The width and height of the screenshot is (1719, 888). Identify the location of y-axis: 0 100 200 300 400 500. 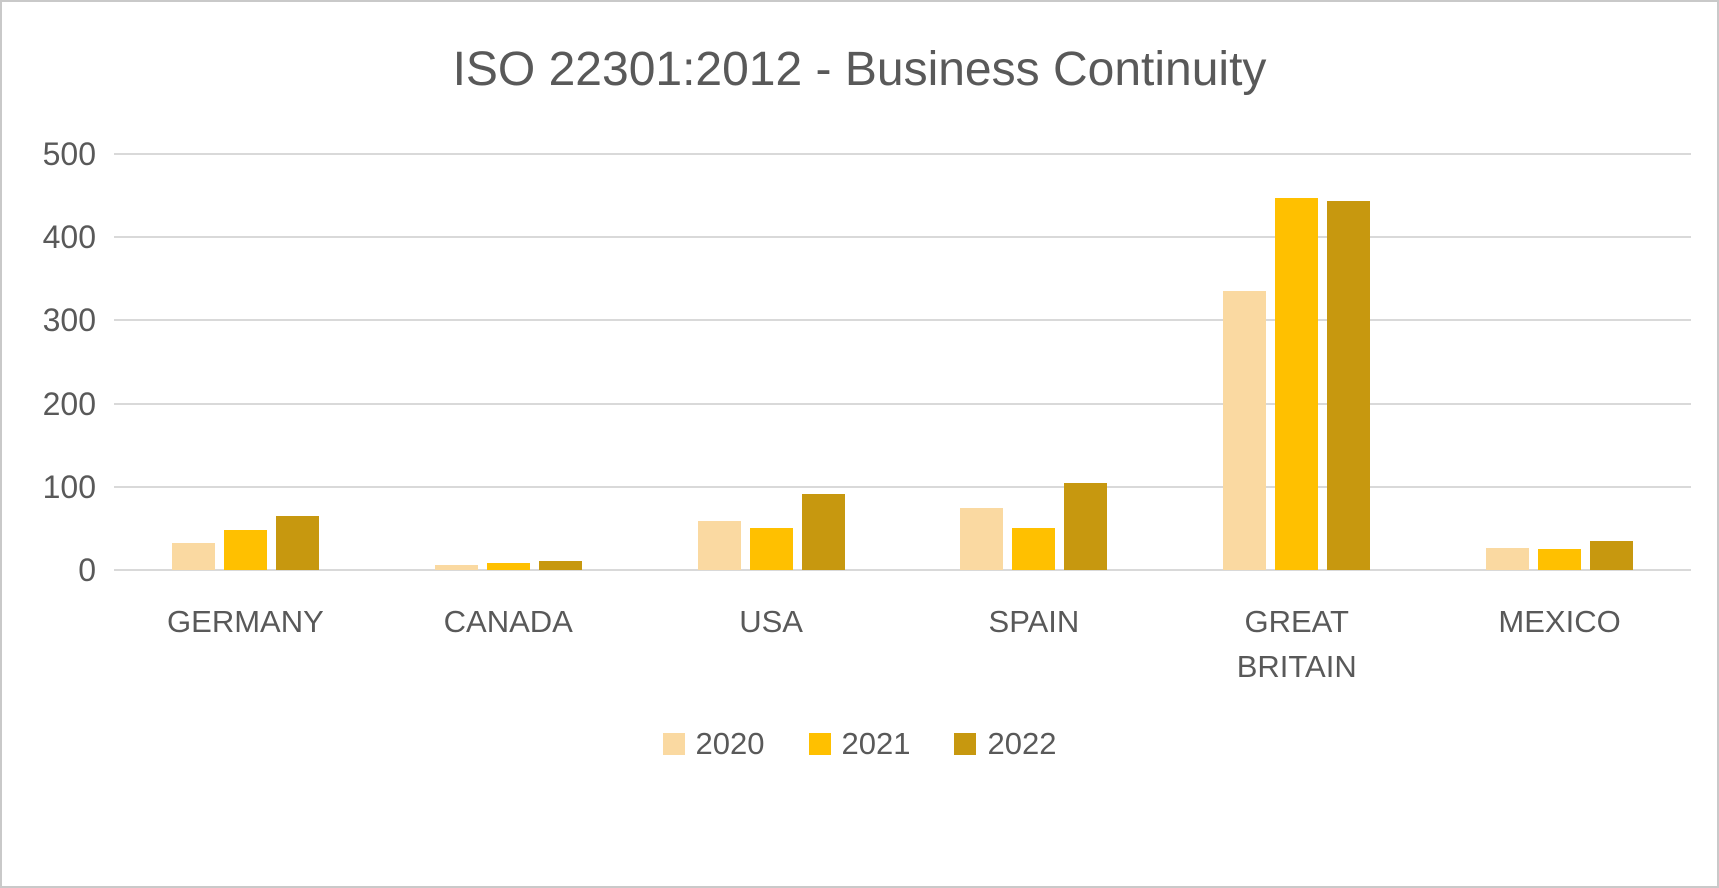
(58, 362).